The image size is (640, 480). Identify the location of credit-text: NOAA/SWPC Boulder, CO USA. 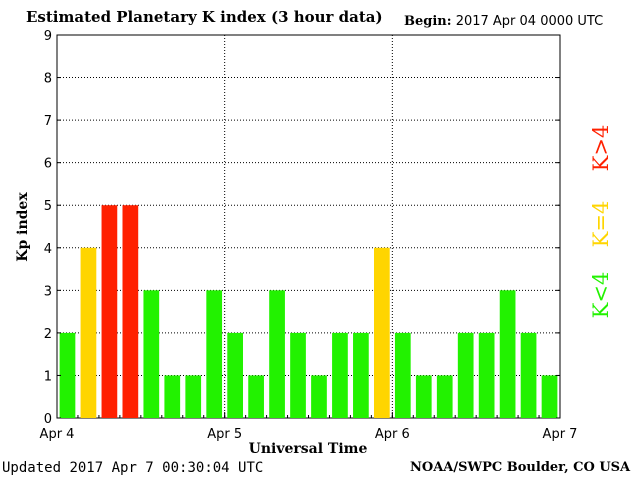
(520, 467).